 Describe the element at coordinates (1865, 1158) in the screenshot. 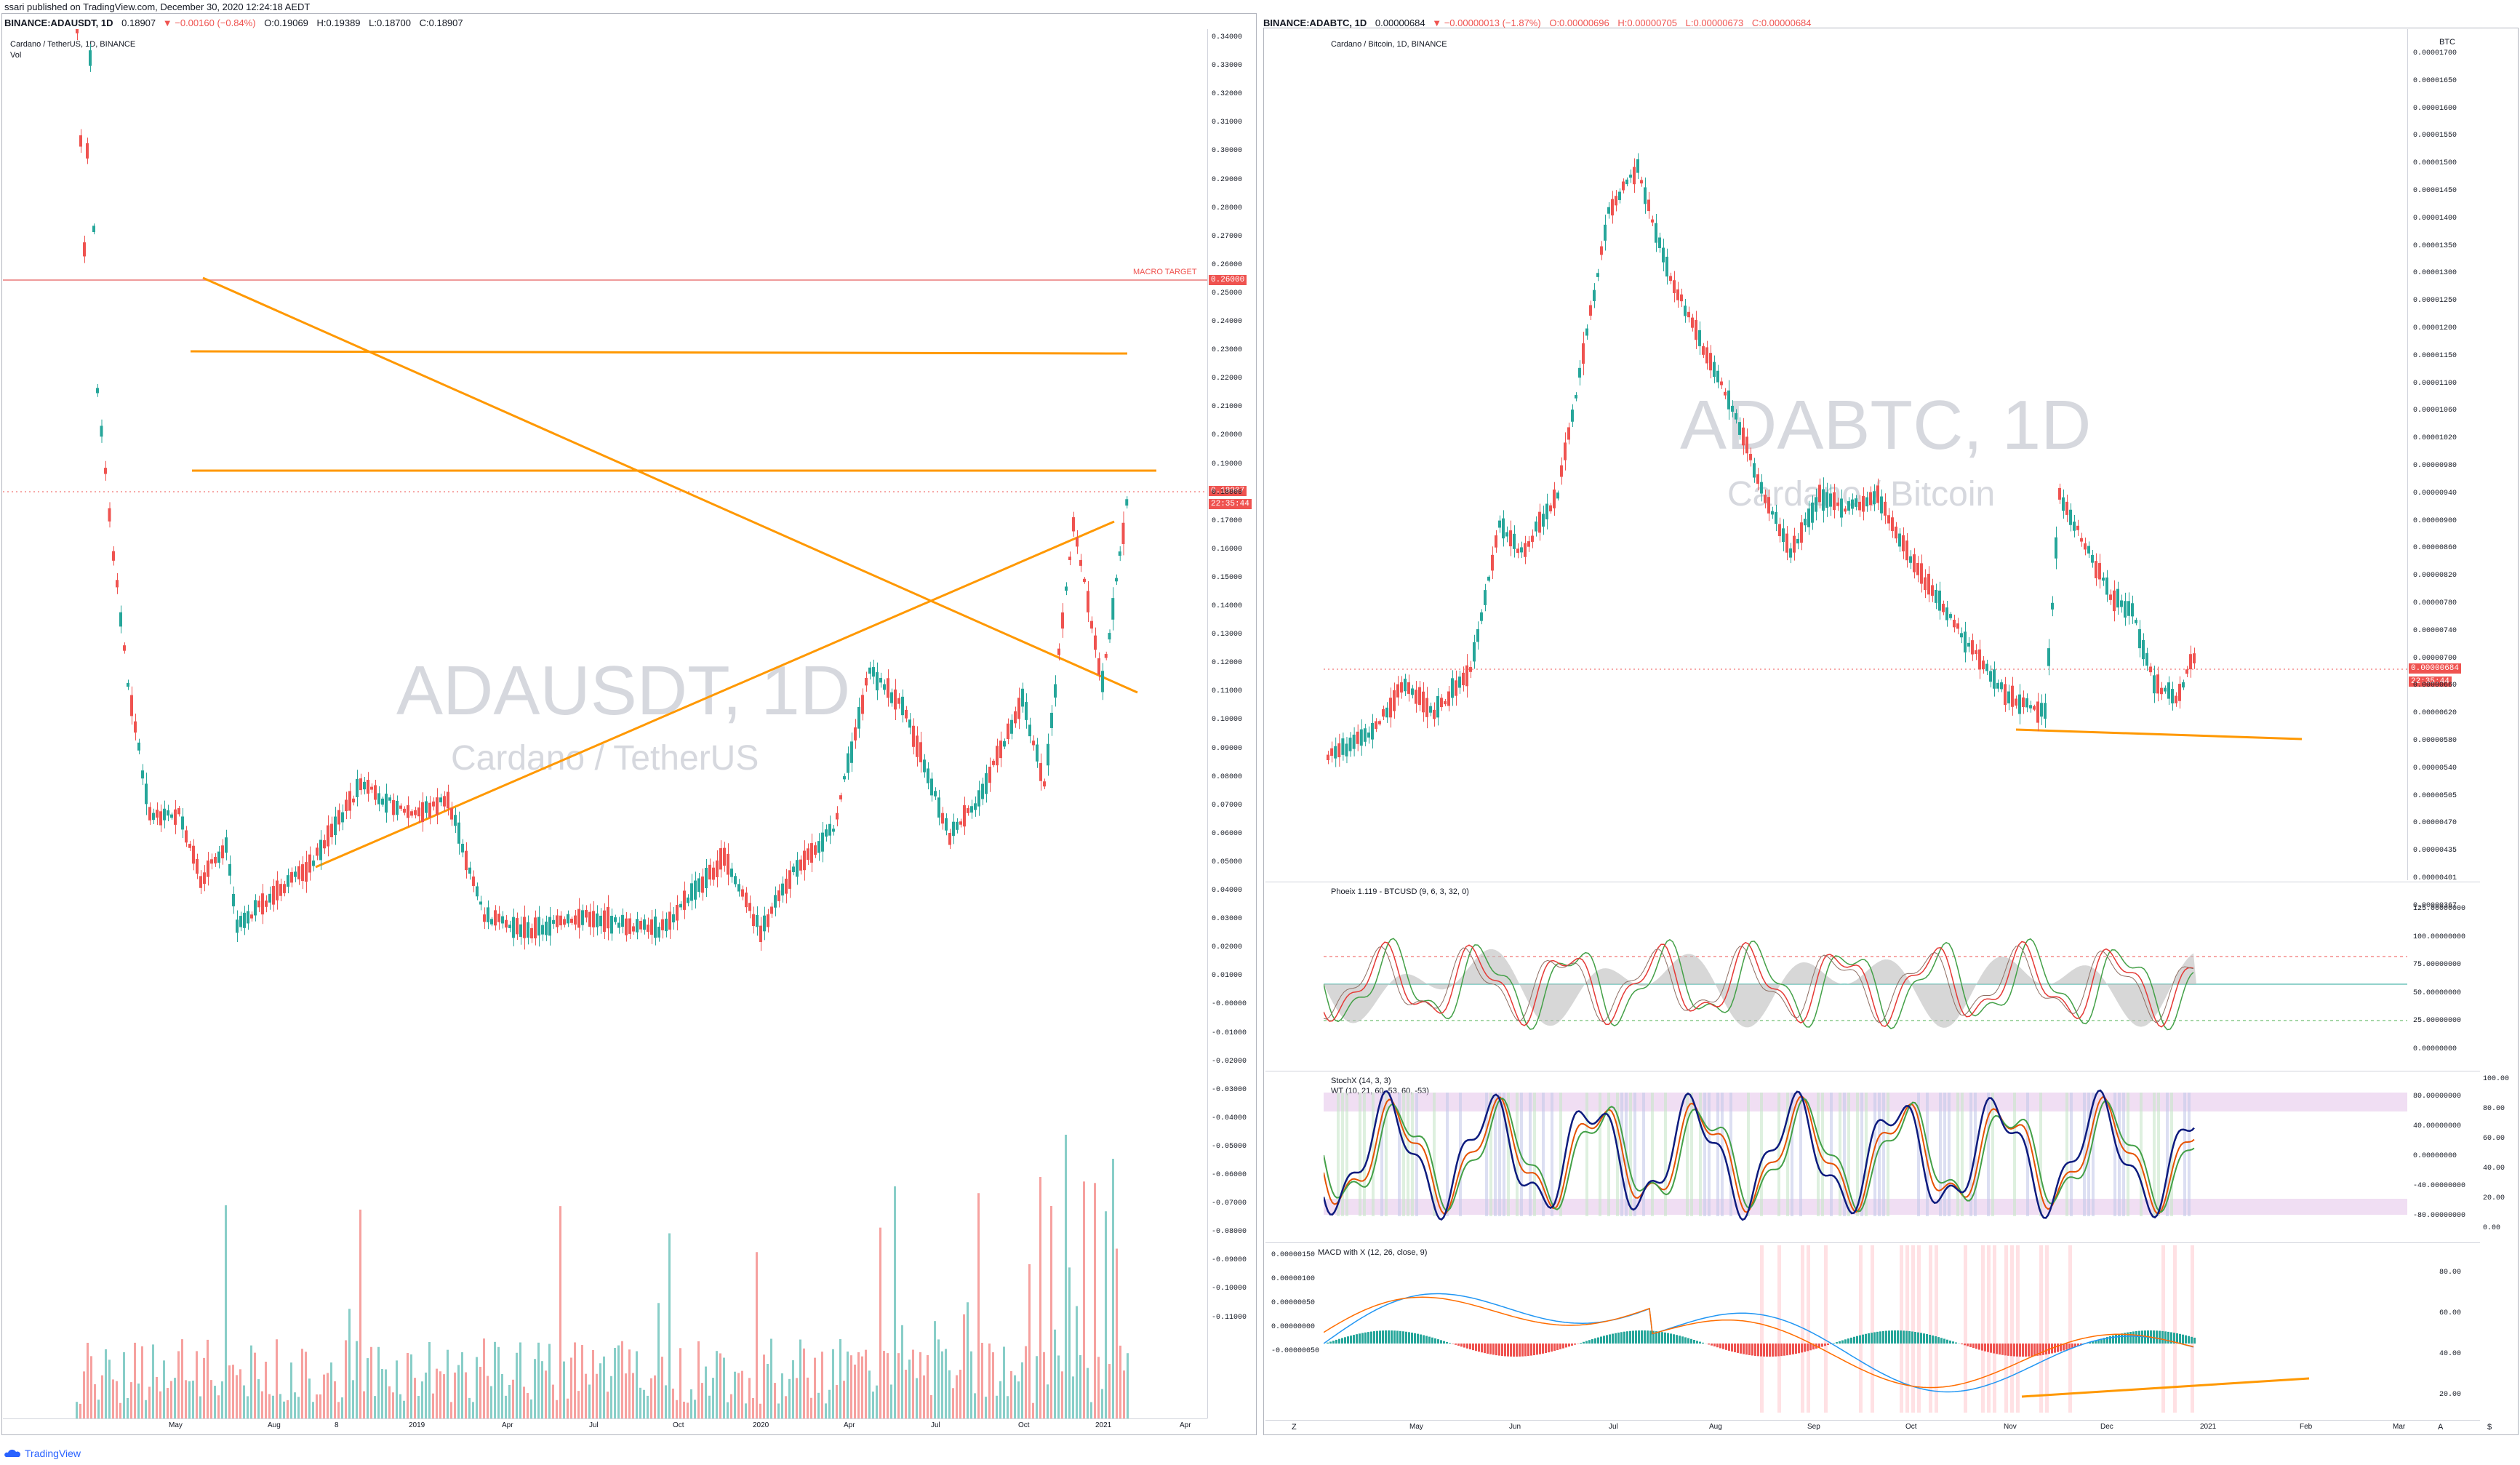

I see `stoch-chart` at that location.